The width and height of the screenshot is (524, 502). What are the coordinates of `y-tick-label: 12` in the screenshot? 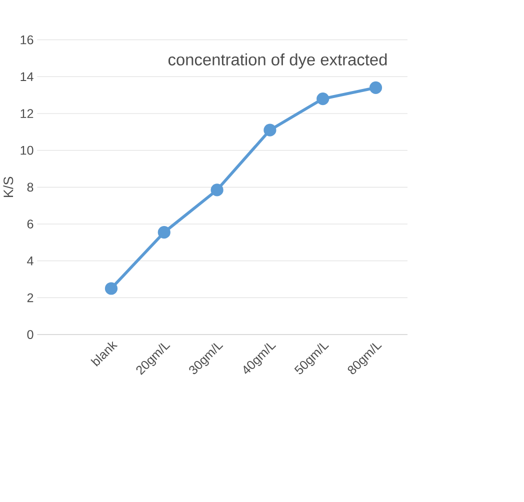 It's located at (27, 113).